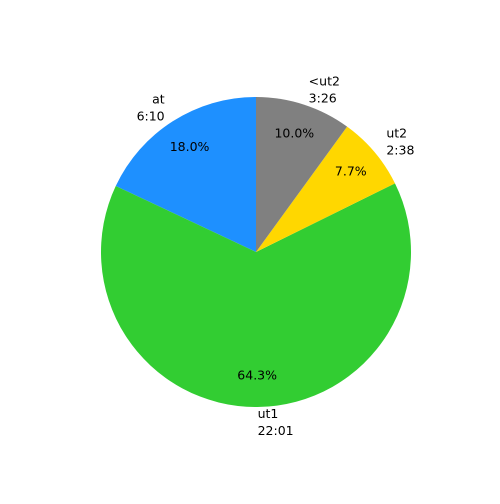  I want to click on slice-name: ut1, so click(268, 412).